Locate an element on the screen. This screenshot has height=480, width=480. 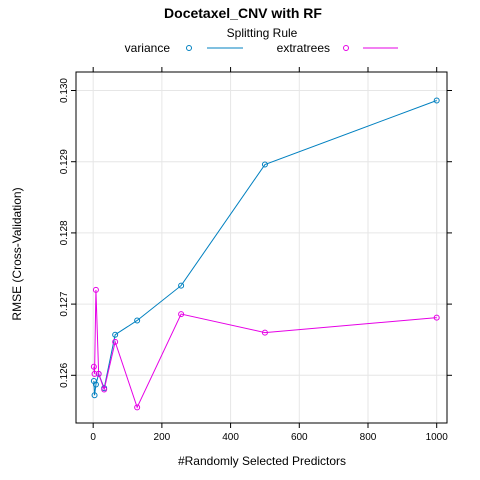
y-tick-label: 0.129 is located at coordinates (64, 161).